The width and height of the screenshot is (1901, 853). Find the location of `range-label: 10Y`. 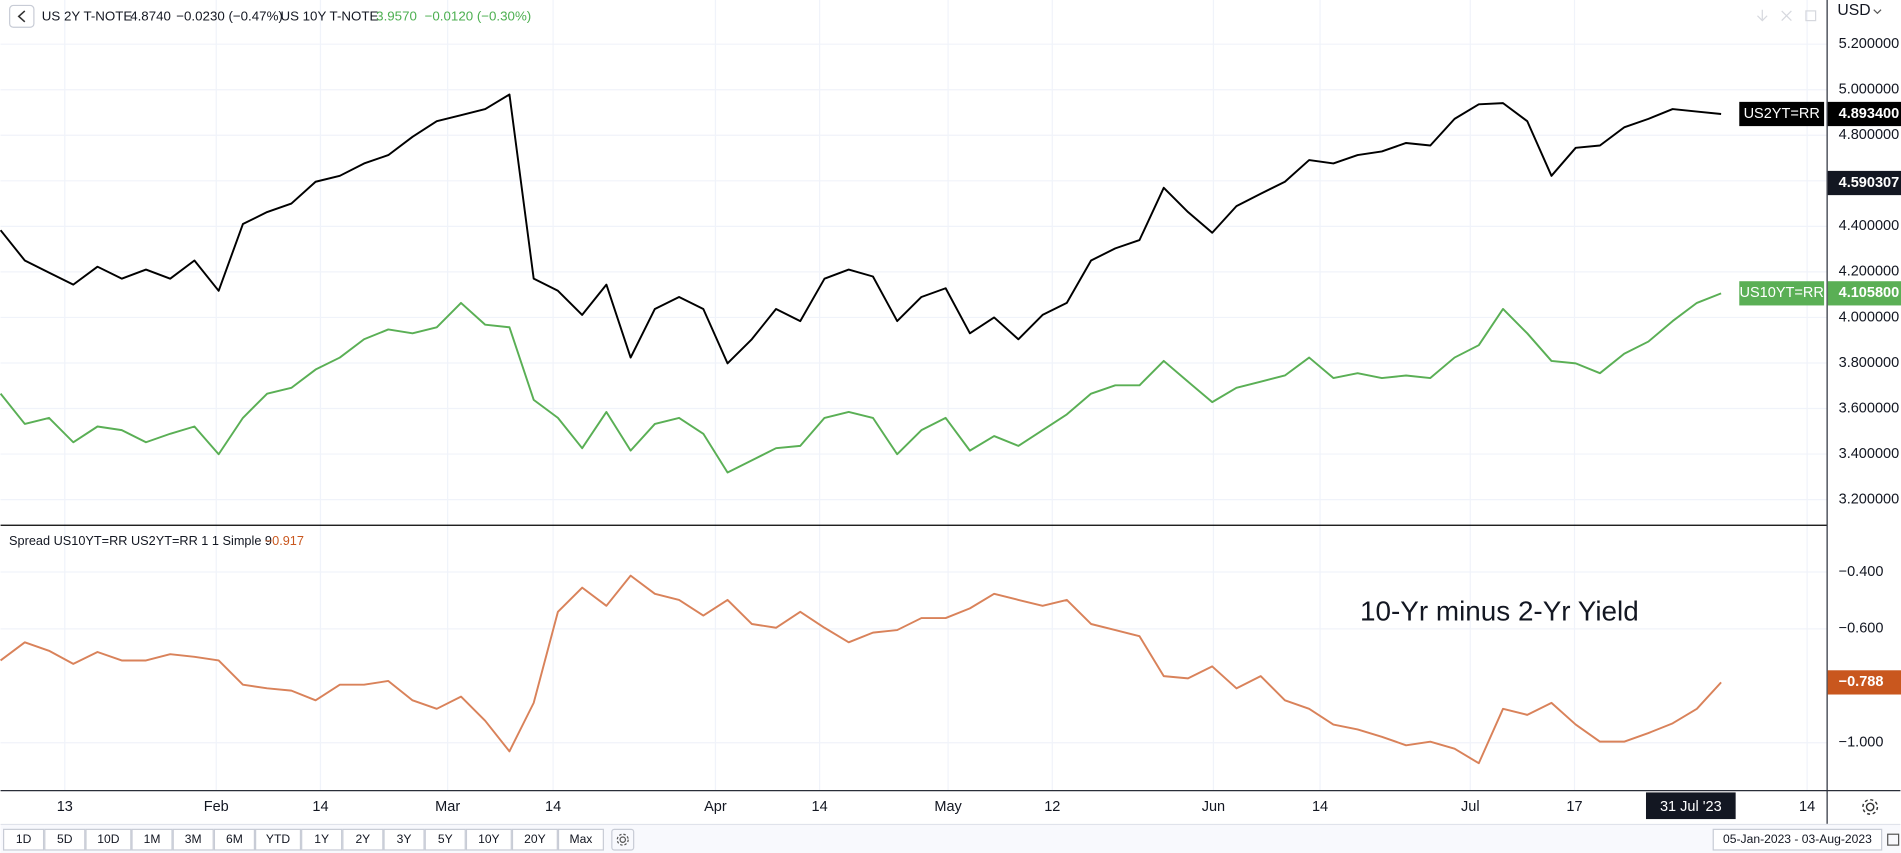

range-label: 10Y is located at coordinates (489, 839).